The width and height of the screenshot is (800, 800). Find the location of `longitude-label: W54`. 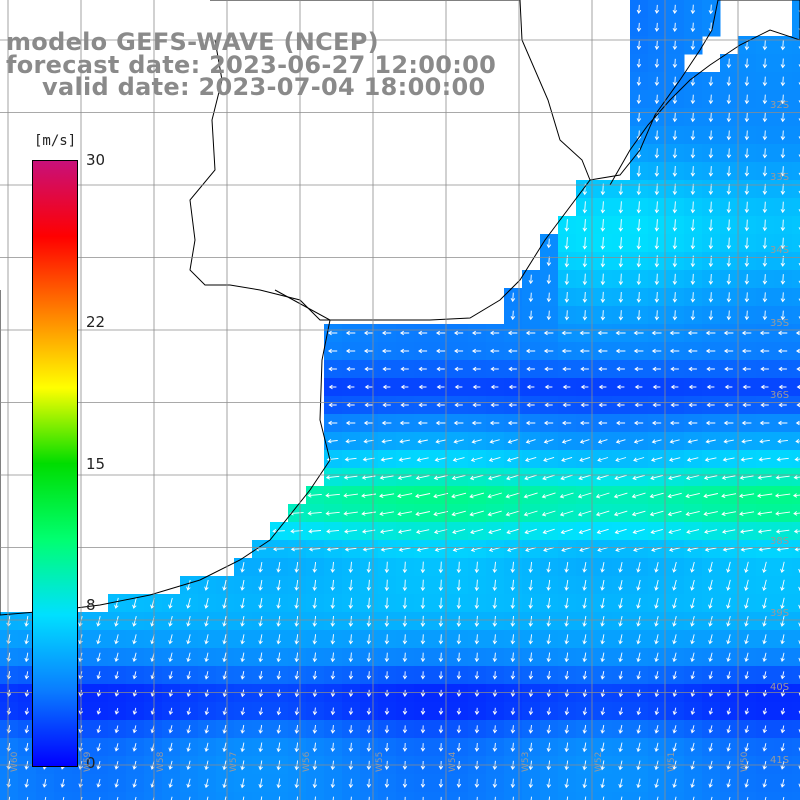

longitude-label: W54 is located at coordinates (453, 761).